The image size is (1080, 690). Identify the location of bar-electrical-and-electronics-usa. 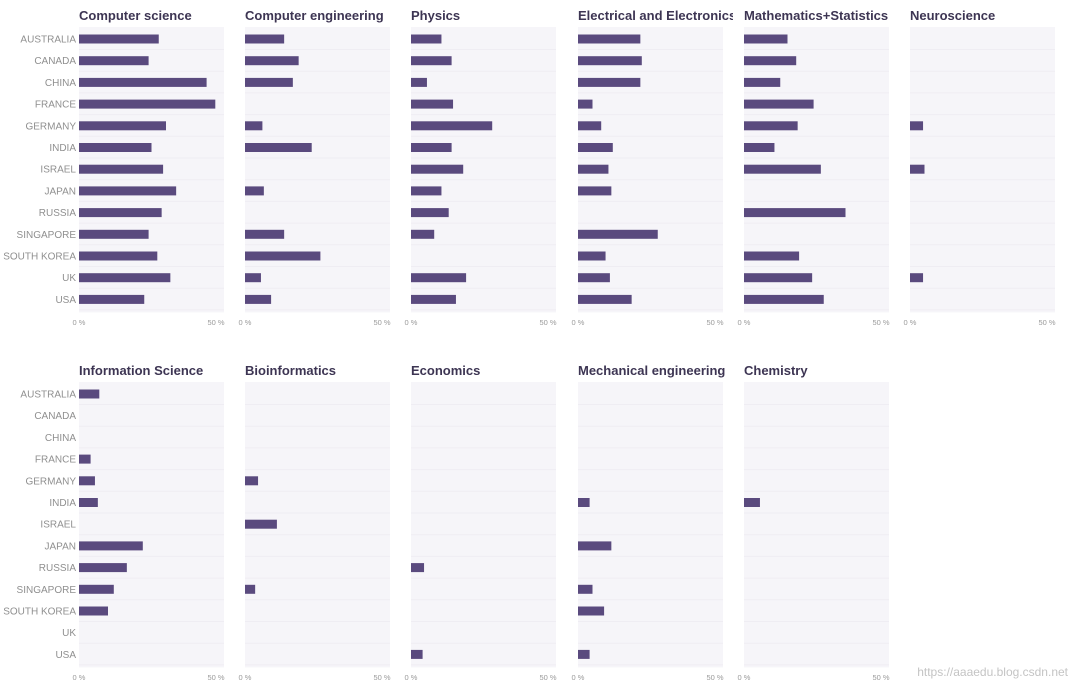
(605, 299).